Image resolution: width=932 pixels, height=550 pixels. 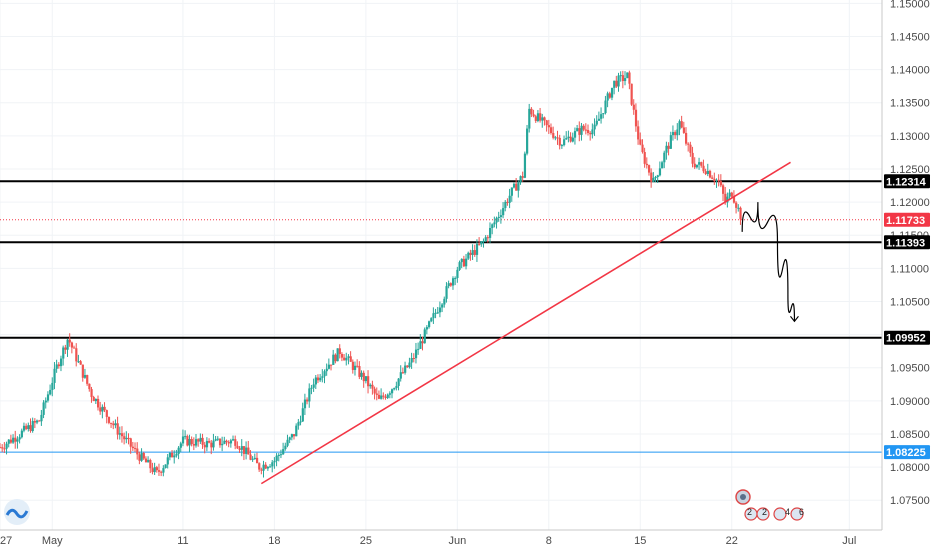 I want to click on price-tag-label: 1.08225, so click(x=906, y=453).